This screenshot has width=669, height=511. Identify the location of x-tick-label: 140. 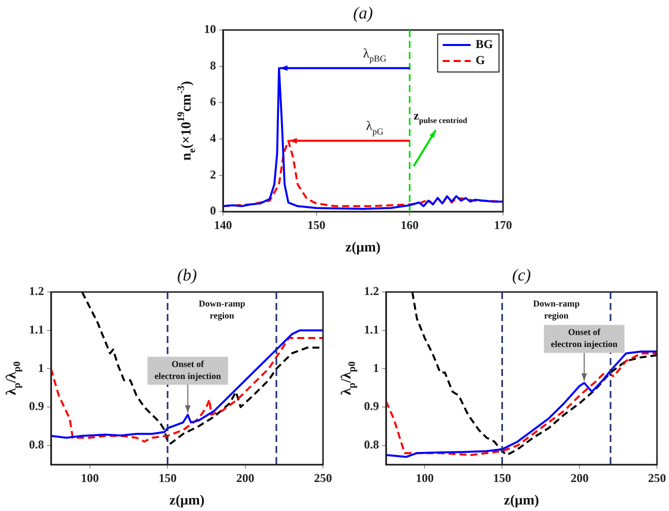
(223, 225).